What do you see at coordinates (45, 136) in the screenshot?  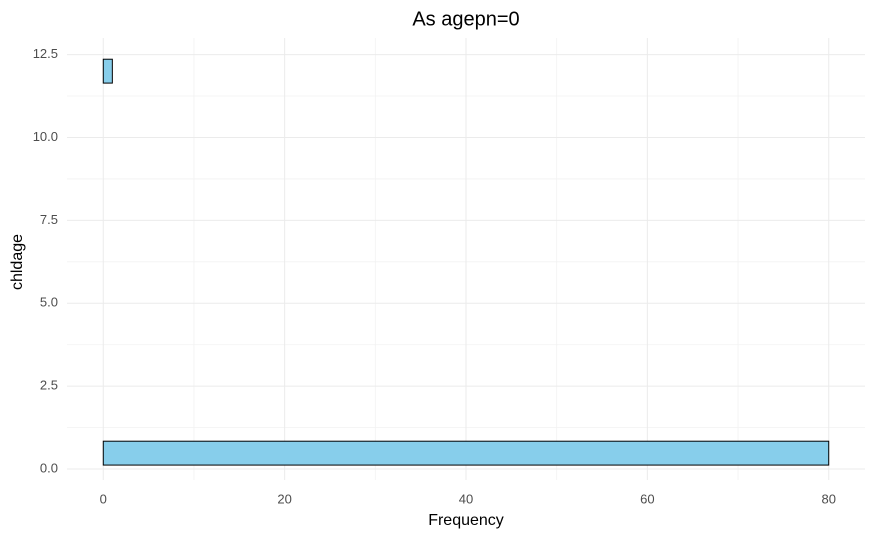 I see `y-tick-label: 10.0` at bounding box center [45, 136].